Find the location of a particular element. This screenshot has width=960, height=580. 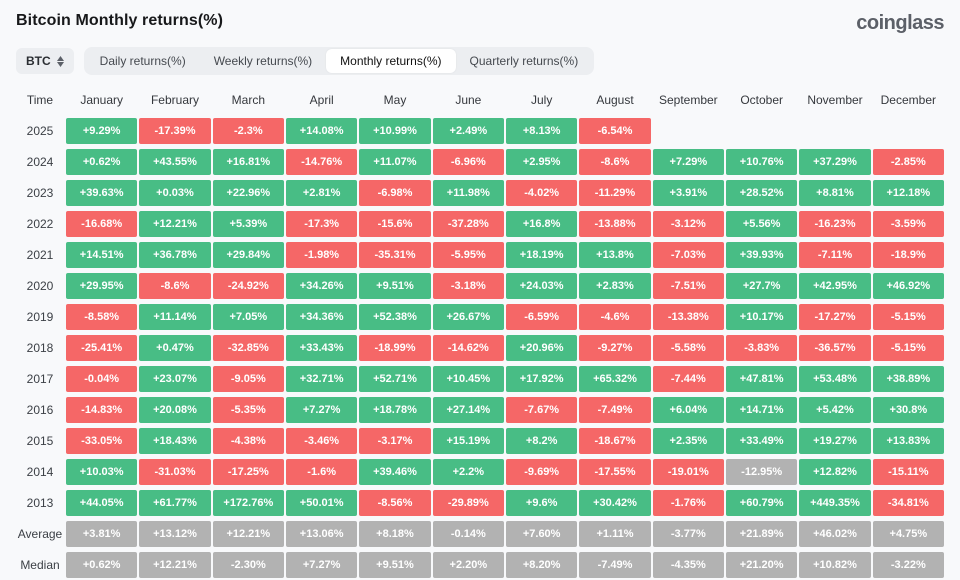

return-cell-2017-october: +47.81% is located at coordinates (762, 379).